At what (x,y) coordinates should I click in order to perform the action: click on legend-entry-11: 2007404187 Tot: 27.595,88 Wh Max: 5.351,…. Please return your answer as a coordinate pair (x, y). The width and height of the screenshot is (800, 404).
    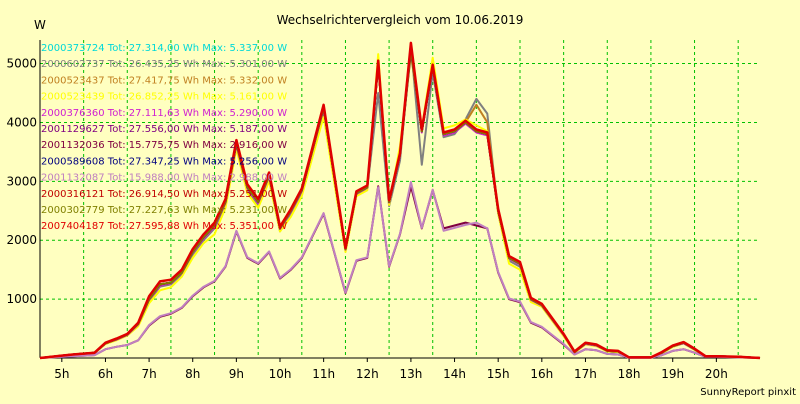
    Looking at the image, I should click on (164, 226).